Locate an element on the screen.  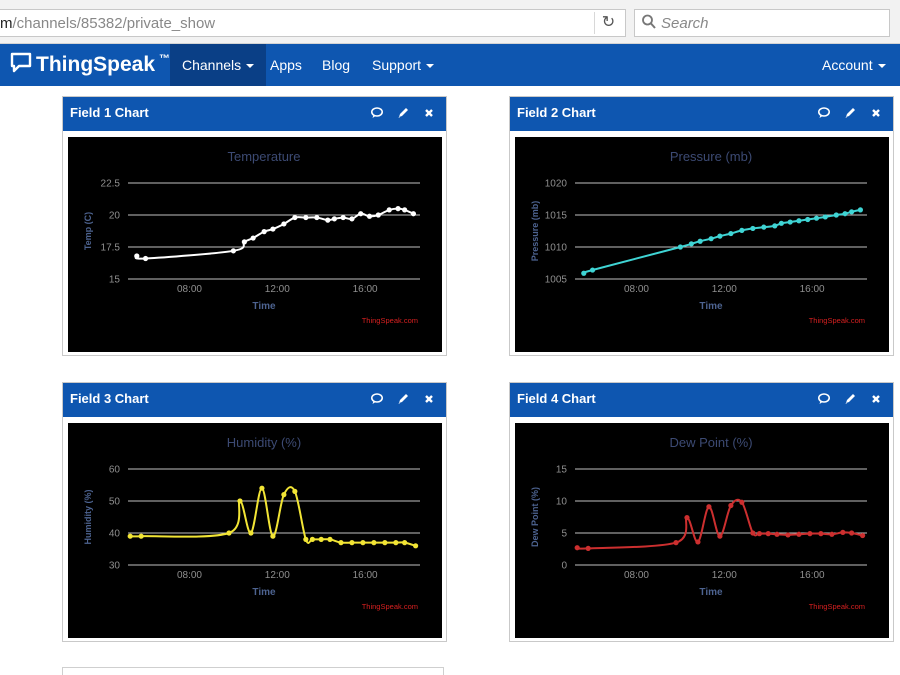
search-input is located at coordinates (771, 23).